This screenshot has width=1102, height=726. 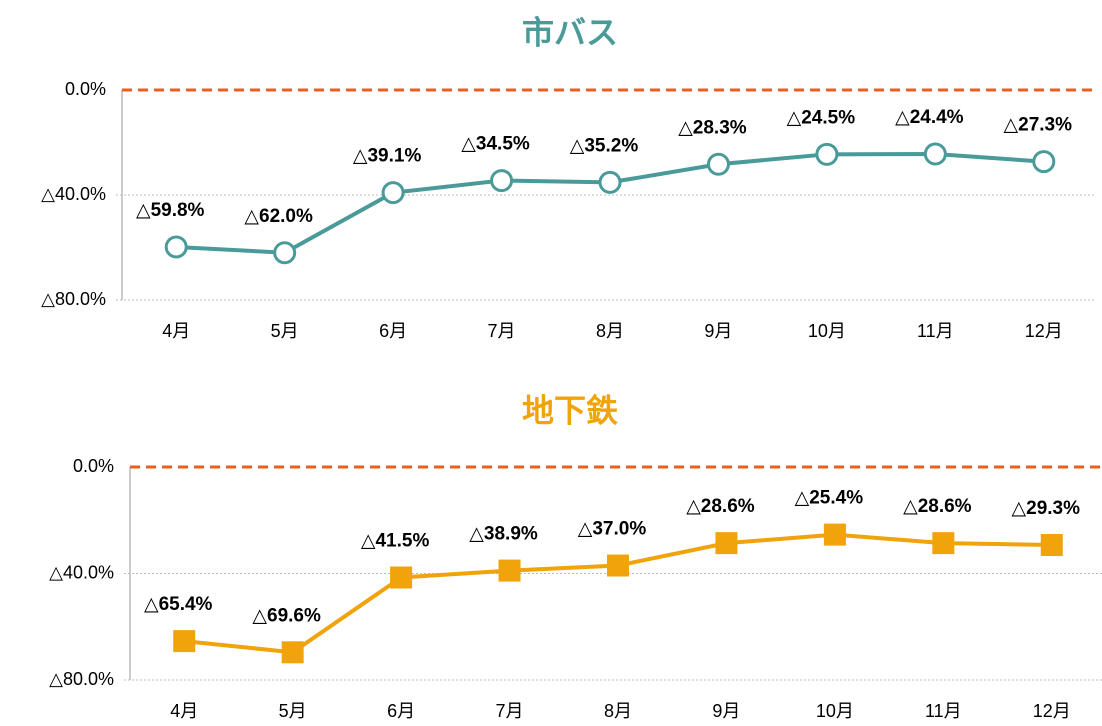 I want to click on data-label: △35.2%, so click(x=604, y=145).